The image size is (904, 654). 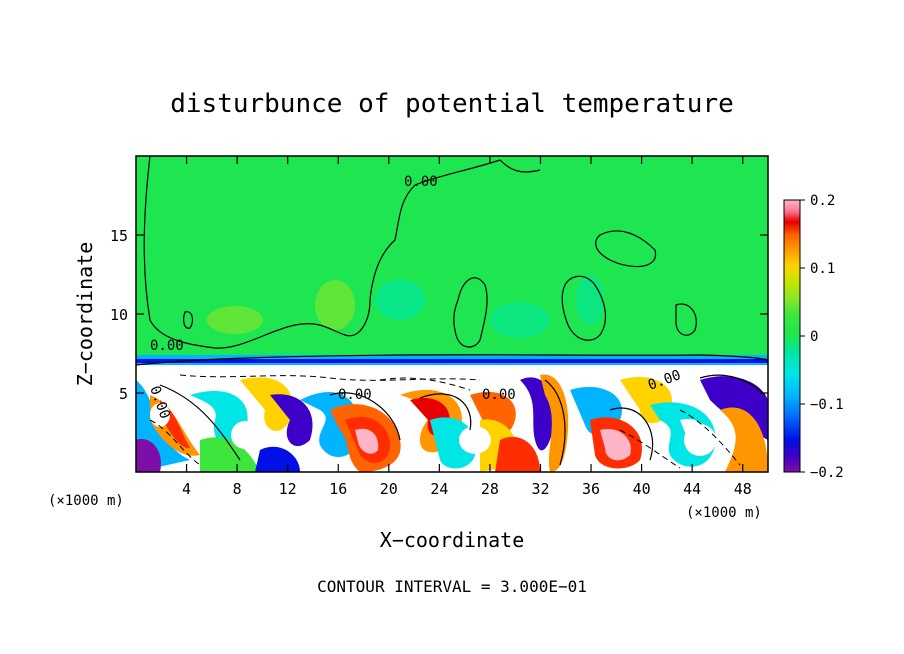 What do you see at coordinates (86, 501) in the screenshot?
I see `x-unit-left: (×1000 m)` at bounding box center [86, 501].